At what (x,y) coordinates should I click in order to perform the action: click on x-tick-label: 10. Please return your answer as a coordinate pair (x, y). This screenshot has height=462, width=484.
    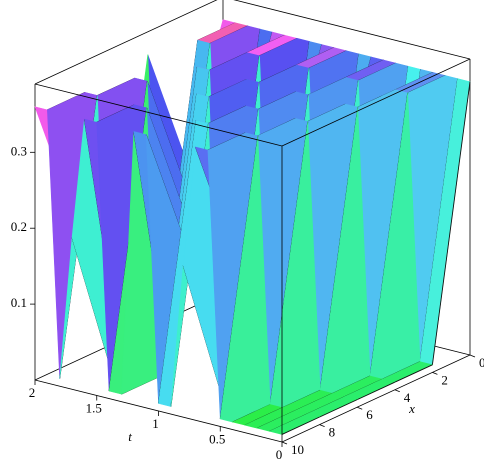
    Looking at the image, I should click on (297, 449).